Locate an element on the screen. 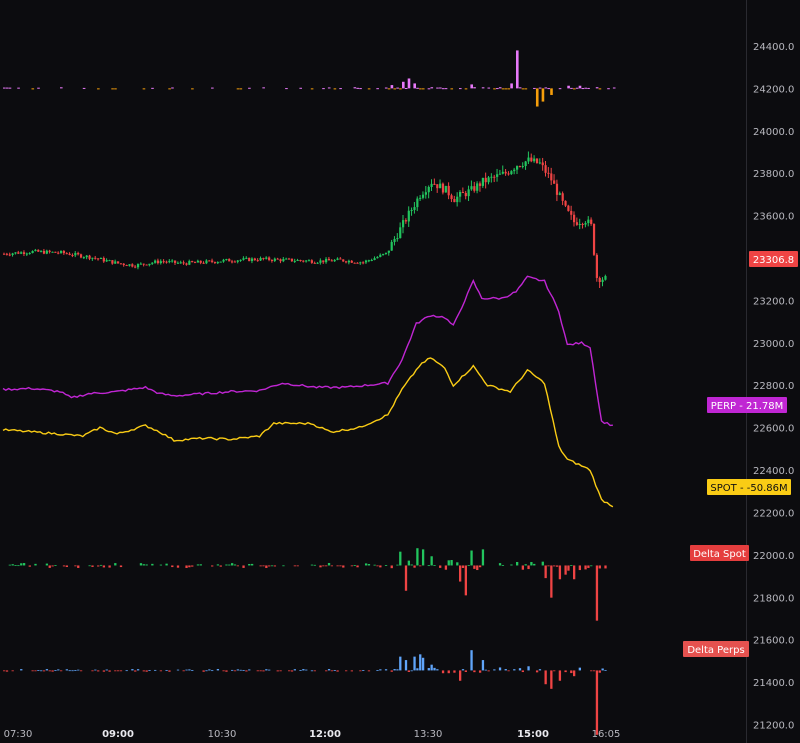  price-tick-label: 24200.0 is located at coordinates (773, 89).